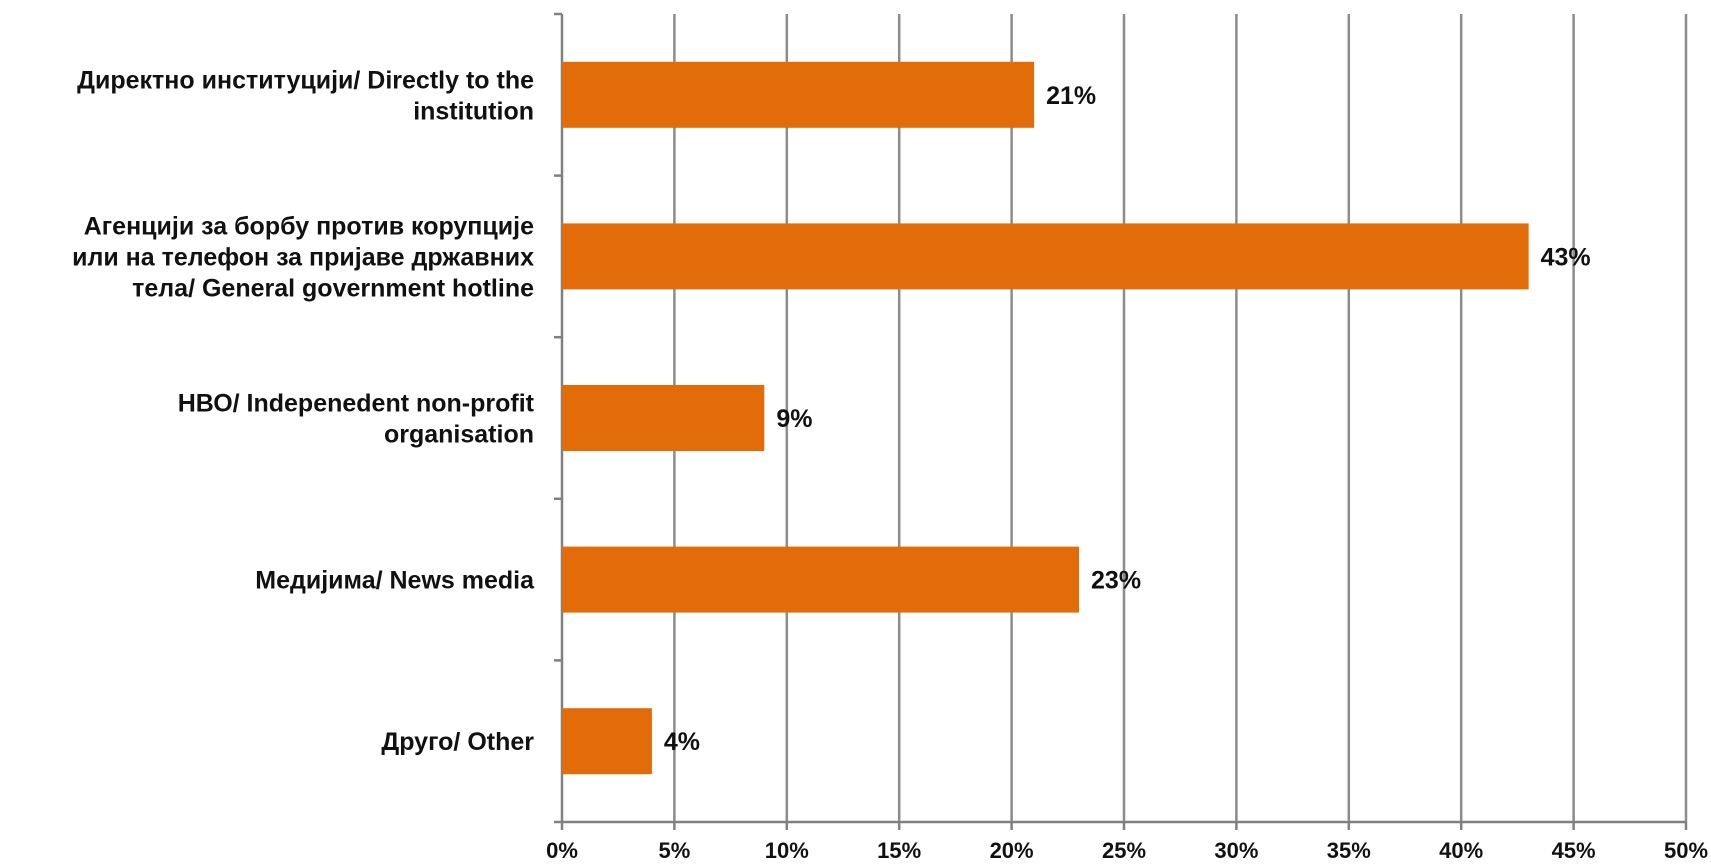 The width and height of the screenshot is (1711, 866). I want to click on x-tick-label: 35%, so click(1349, 850).